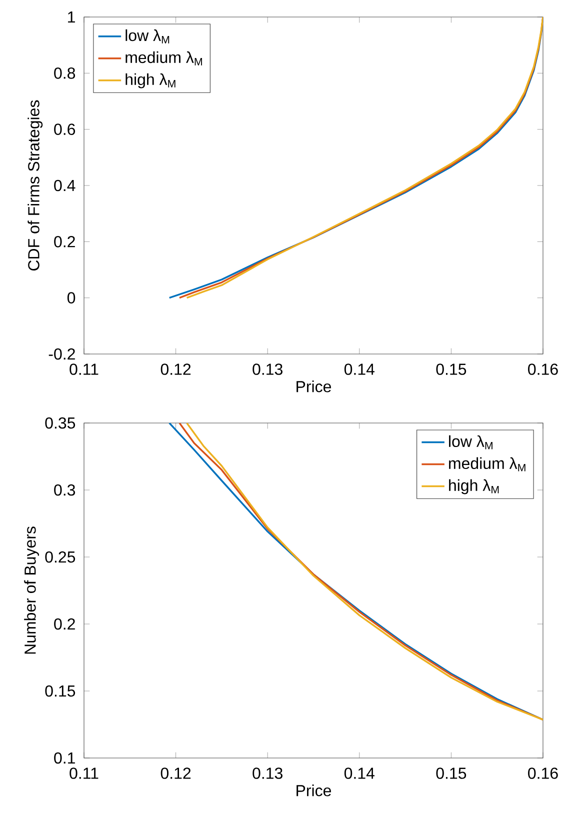 The image size is (566, 821). What do you see at coordinates (60, 557) in the screenshot?
I see `y-tick-label: 0.25` at bounding box center [60, 557].